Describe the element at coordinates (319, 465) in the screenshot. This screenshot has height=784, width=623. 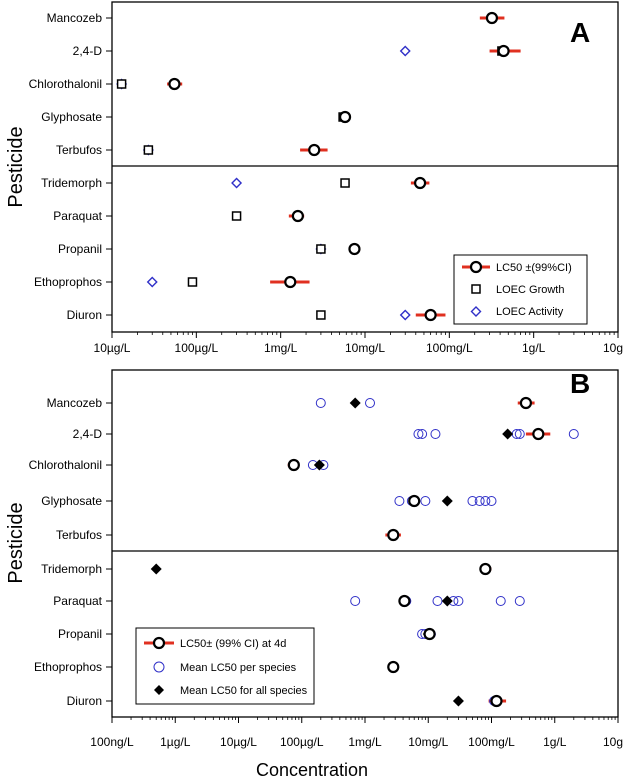
I see `panel-b-mean-lc50-for-all-species-chlorothalonil` at that location.